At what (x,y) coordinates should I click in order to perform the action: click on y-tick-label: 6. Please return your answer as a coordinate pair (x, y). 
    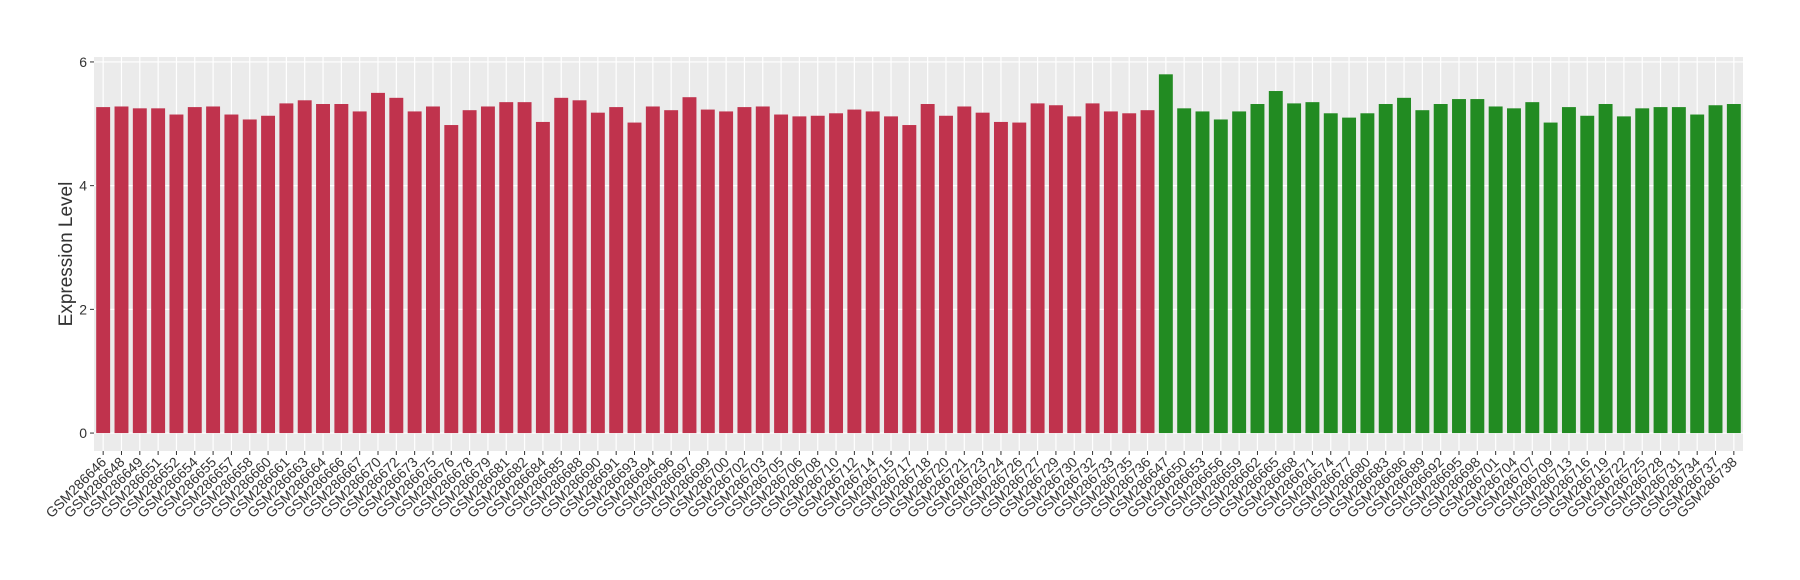
    Looking at the image, I should click on (83, 62).